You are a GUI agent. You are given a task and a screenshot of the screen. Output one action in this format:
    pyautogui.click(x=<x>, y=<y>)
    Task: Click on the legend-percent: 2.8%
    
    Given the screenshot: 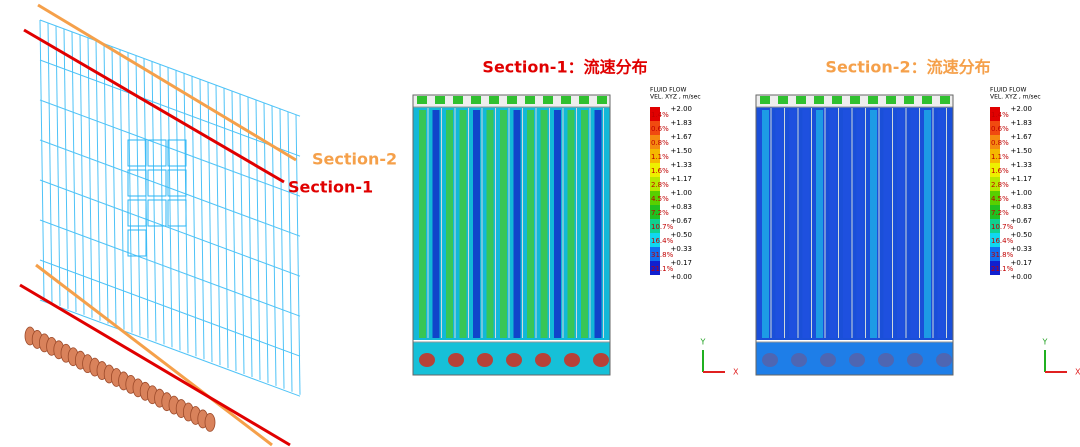 What is the action you would take?
    pyautogui.click(x=1000, y=185)
    